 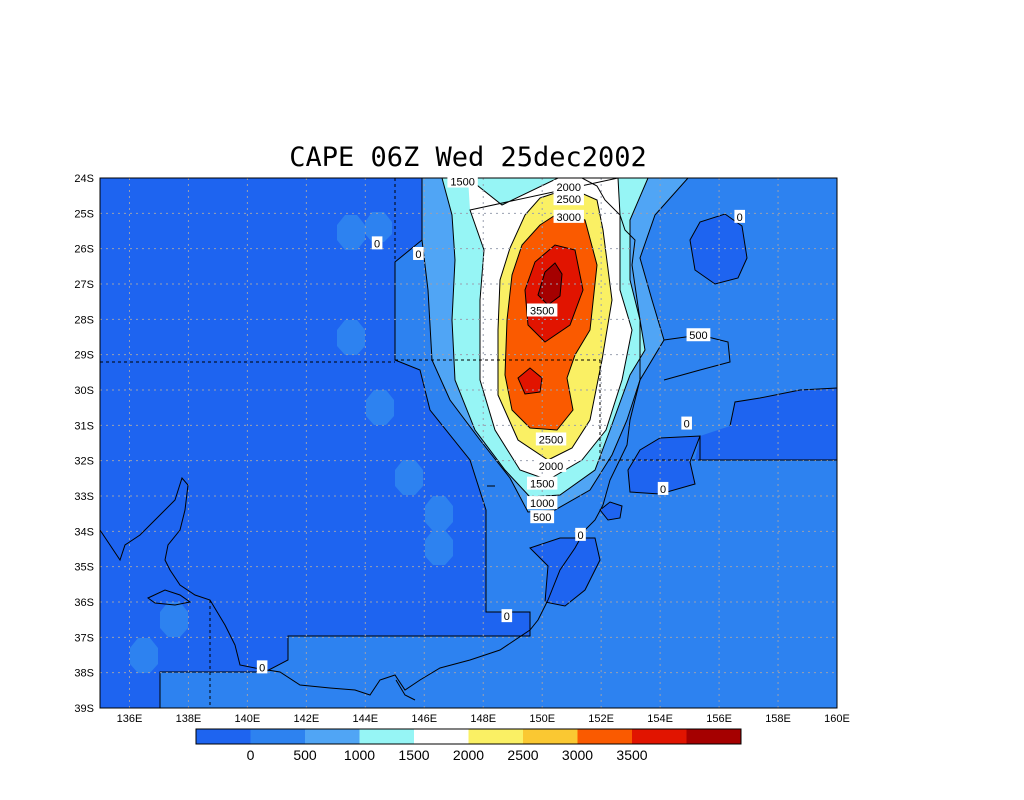 What do you see at coordinates (468, 745) in the screenshot?
I see `colorbar: 0 500 1000 1500 2000 2500 3000 3500` at bounding box center [468, 745].